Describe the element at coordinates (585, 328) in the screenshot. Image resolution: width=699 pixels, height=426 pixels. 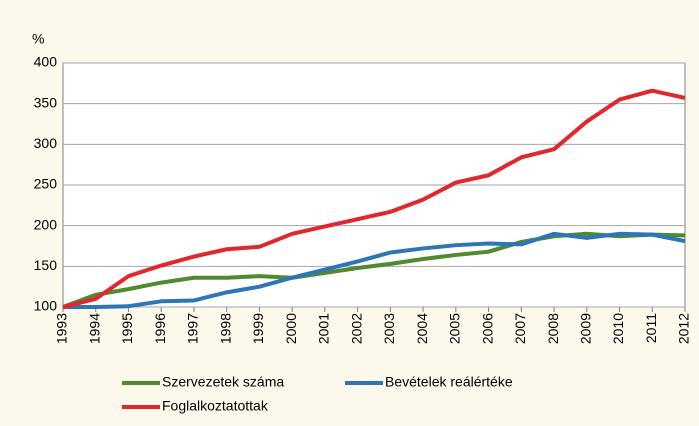
I see `x-tick-label: 2009` at that location.